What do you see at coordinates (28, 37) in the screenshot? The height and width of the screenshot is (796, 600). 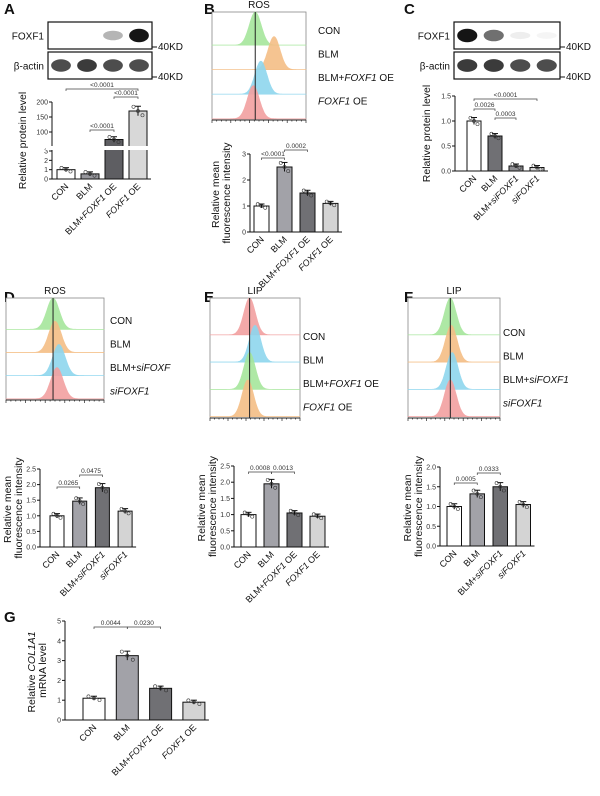 I see `blot-label: FOXF1` at bounding box center [28, 37].